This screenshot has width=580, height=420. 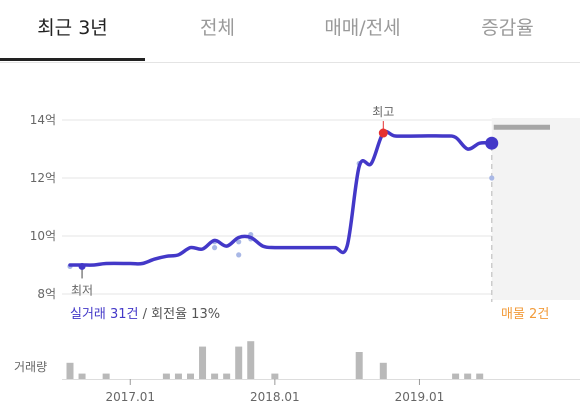 I want to click on low-point-marker, so click(x=82, y=266).